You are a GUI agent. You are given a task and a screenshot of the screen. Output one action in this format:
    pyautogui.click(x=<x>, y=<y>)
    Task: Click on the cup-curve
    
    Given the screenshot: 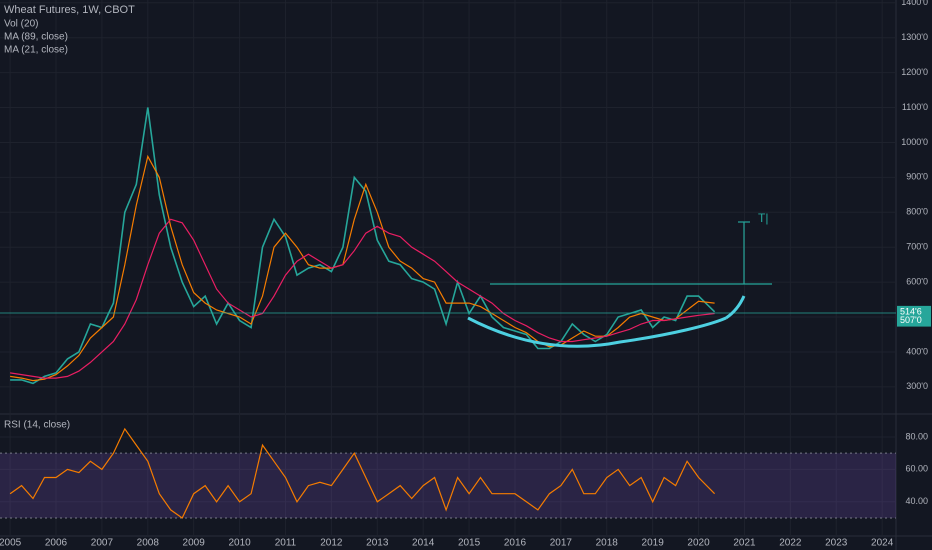 What is the action you would take?
    pyautogui.click(x=606, y=321)
    